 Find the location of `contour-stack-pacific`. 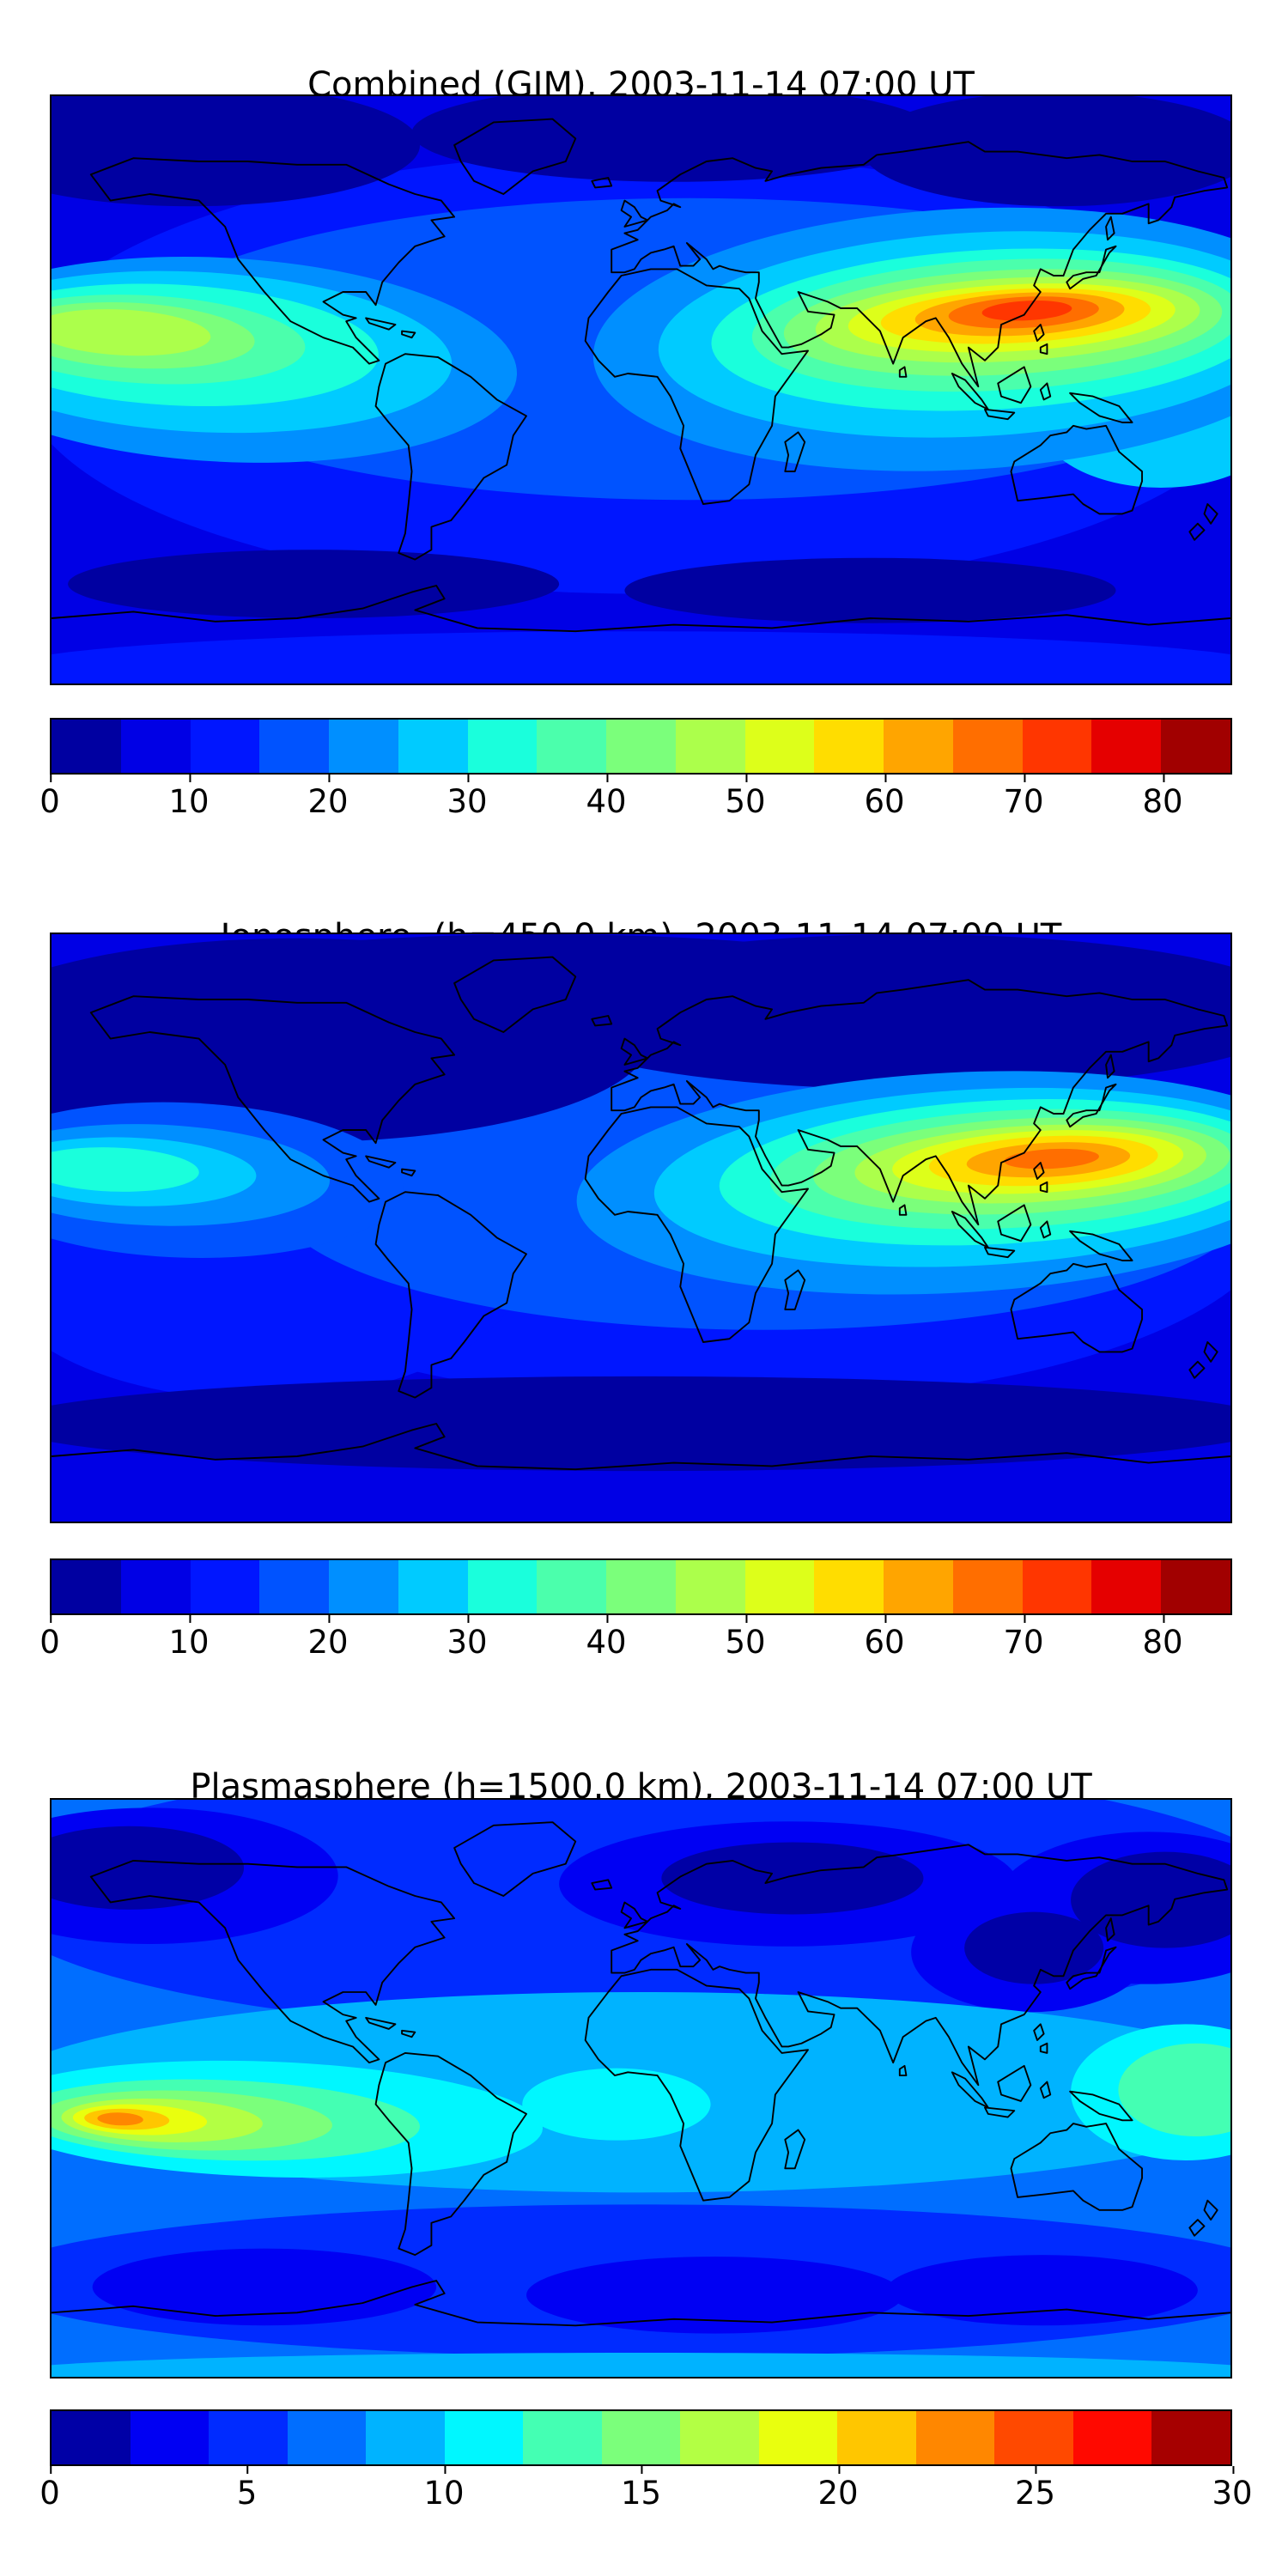

contour-stack-pacific is located at coordinates (284, 360).